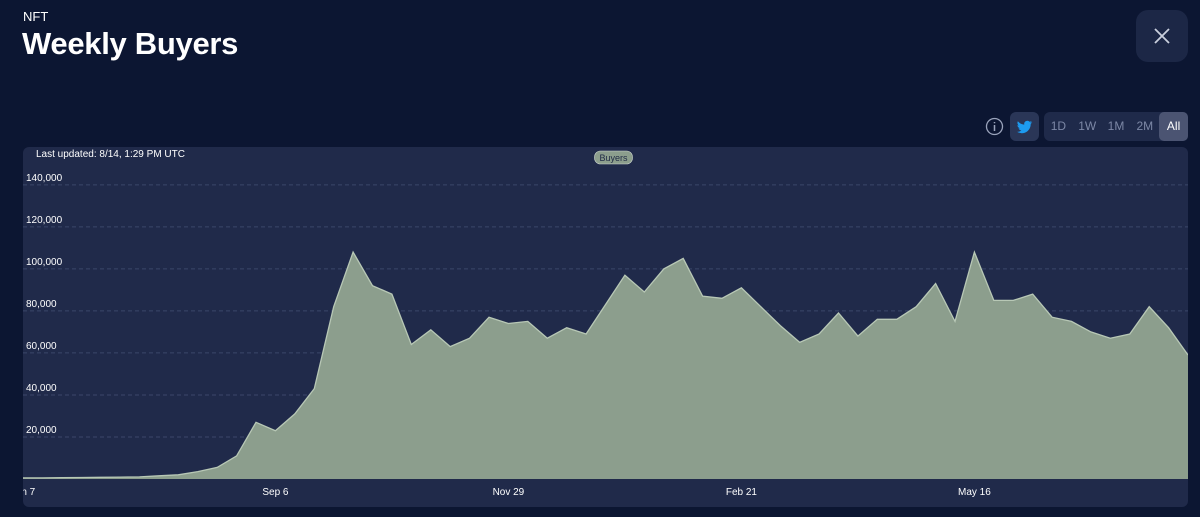 The image size is (1200, 517). I want to click on y-tick-label: 60,000, so click(41, 346).